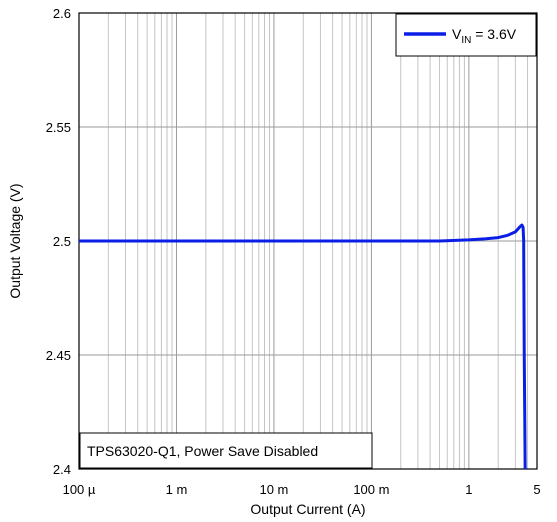 The image size is (557, 522). What do you see at coordinates (62, 13) in the screenshot?
I see `y-tick-label: 2.6` at bounding box center [62, 13].